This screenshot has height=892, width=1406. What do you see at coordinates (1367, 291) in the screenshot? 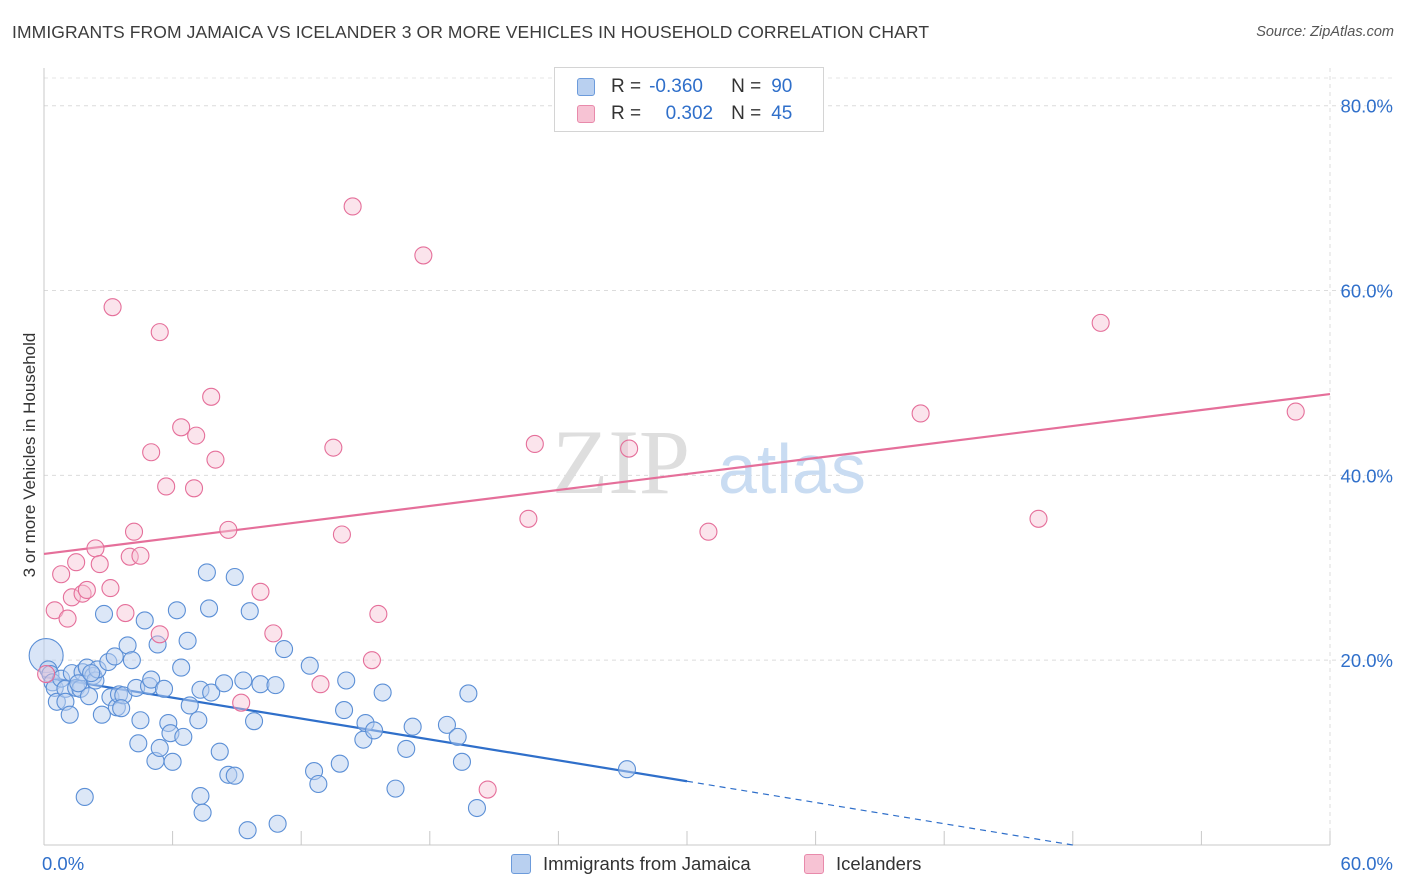
I see `y-tick-label: 60.0%` at bounding box center [1367, 291].